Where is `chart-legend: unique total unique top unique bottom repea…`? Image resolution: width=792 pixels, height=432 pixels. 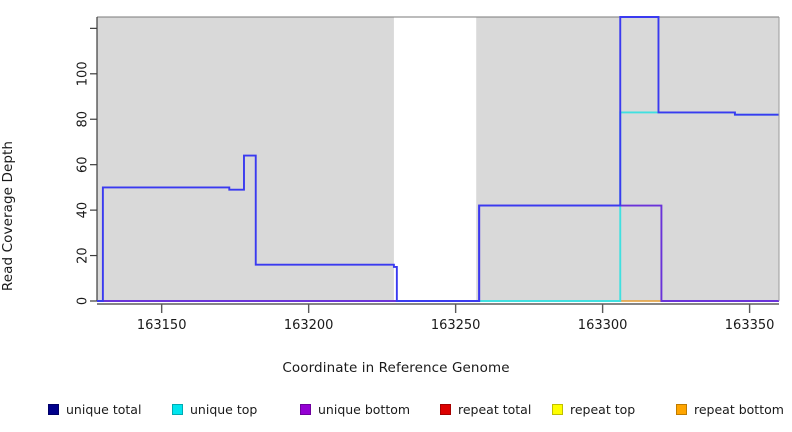
chart-legend: unique total unique top unique bottom repea… is located at coordinates (396, 409).